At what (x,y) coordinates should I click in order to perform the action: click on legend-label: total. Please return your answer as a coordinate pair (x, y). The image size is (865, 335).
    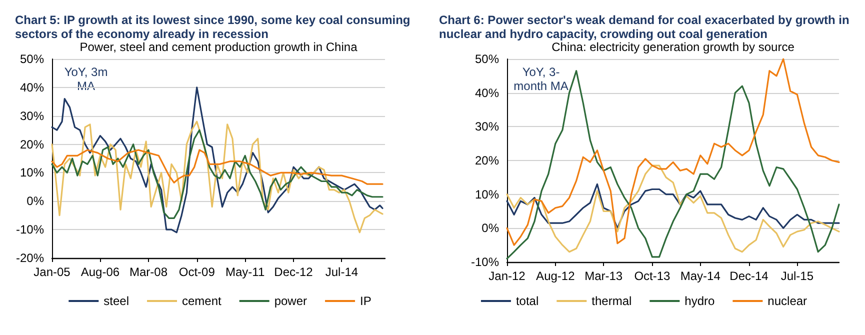
    Looking at the image, I should click on (527, 301).